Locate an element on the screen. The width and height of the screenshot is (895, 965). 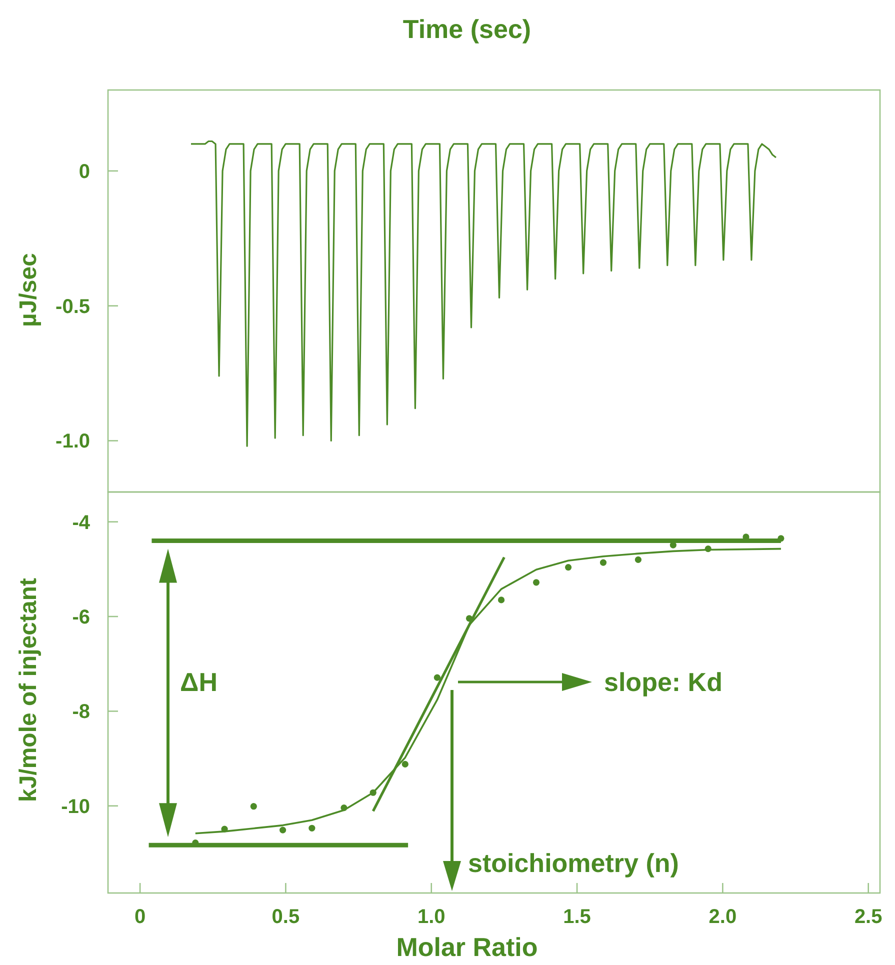
y-tick-label: -6 is located at coordinates (81, 617).